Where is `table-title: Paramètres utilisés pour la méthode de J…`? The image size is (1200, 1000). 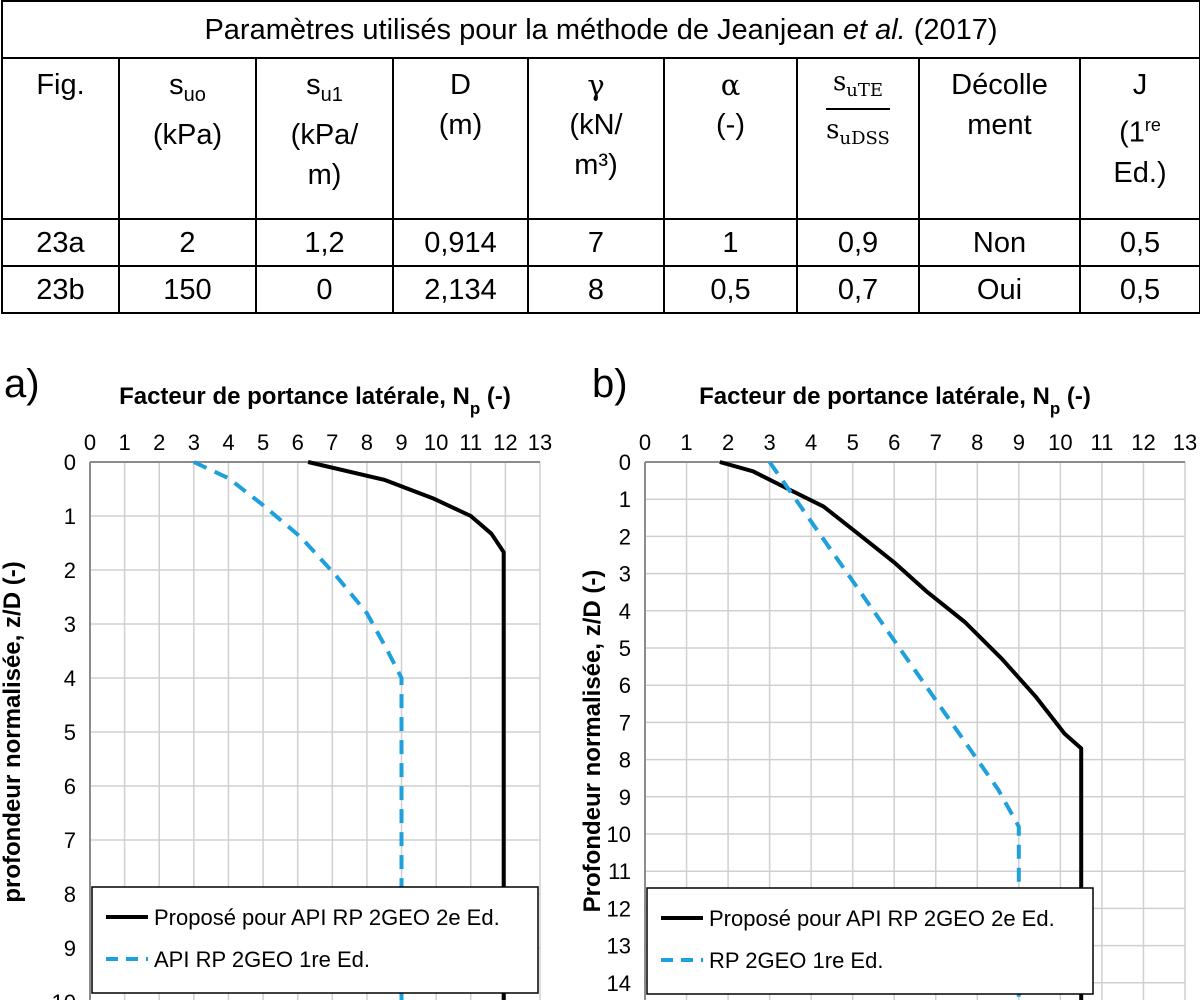
table-title: Paramètres utilisés pour la méthode de J… is located at coordinates (600, 29).